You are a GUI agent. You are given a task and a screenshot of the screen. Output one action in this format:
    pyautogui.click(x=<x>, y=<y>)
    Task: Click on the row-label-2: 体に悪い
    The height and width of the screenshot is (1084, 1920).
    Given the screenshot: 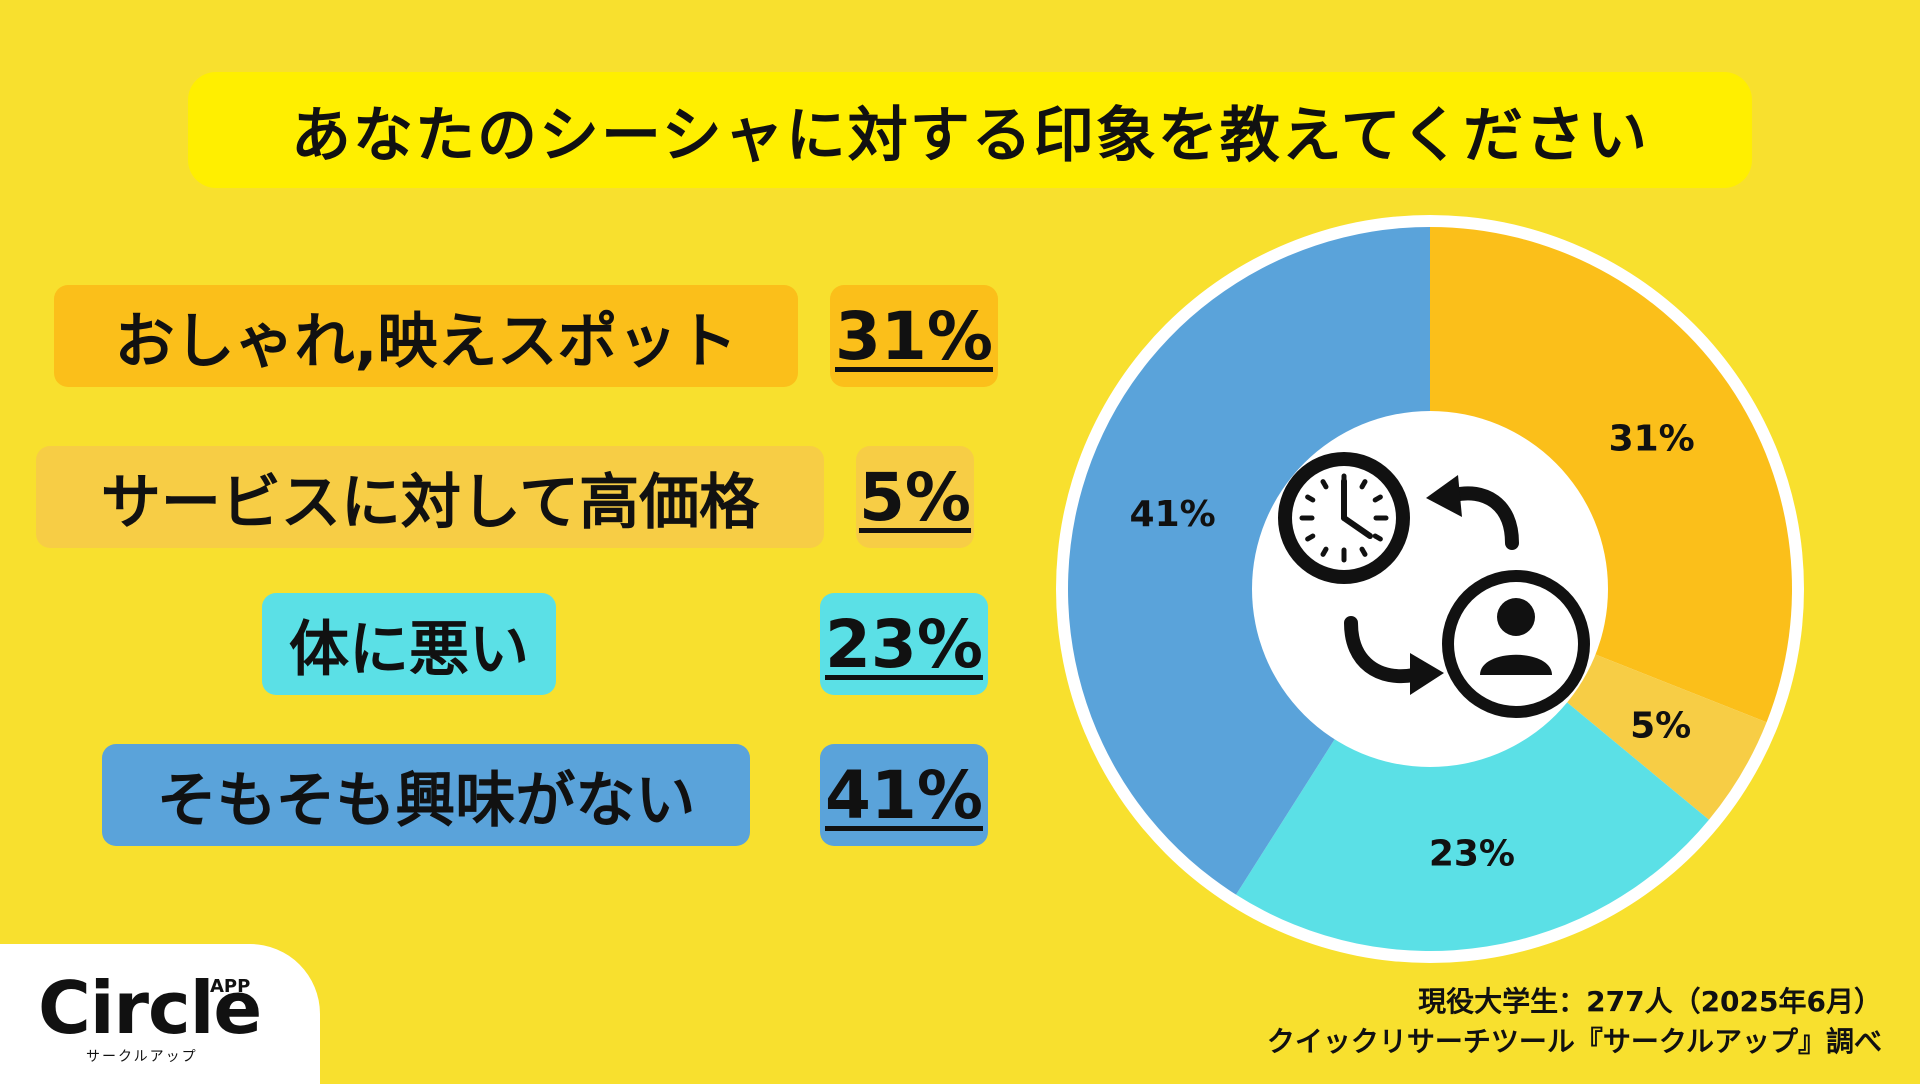 What is the action you would take?
    pyautogui.click(x=409, y=644)
    